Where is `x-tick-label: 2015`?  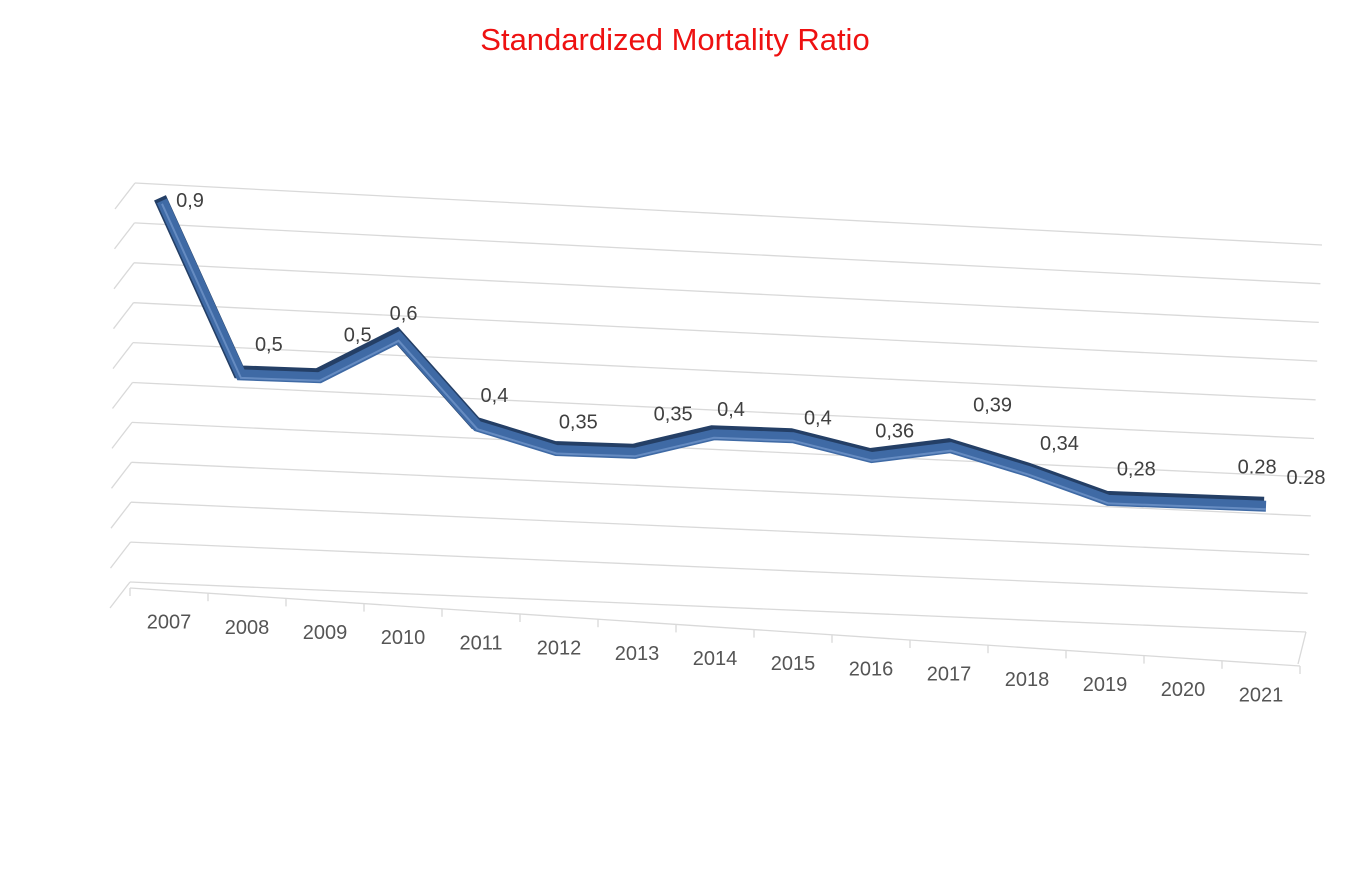
x-tick-label: 2015 is located at coordinates (793, 664).